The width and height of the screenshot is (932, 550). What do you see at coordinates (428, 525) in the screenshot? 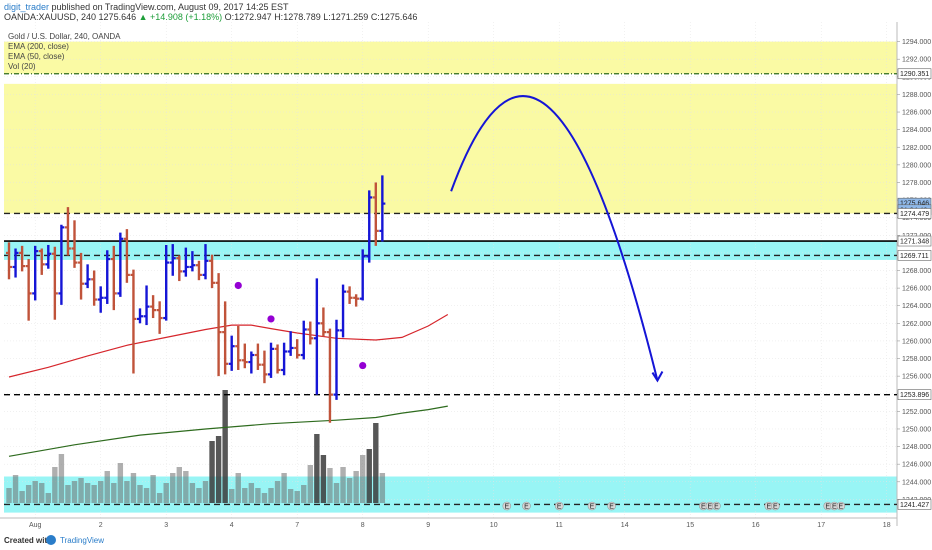
I see `time-tick-label: 9` at bounding box center [428, 525].